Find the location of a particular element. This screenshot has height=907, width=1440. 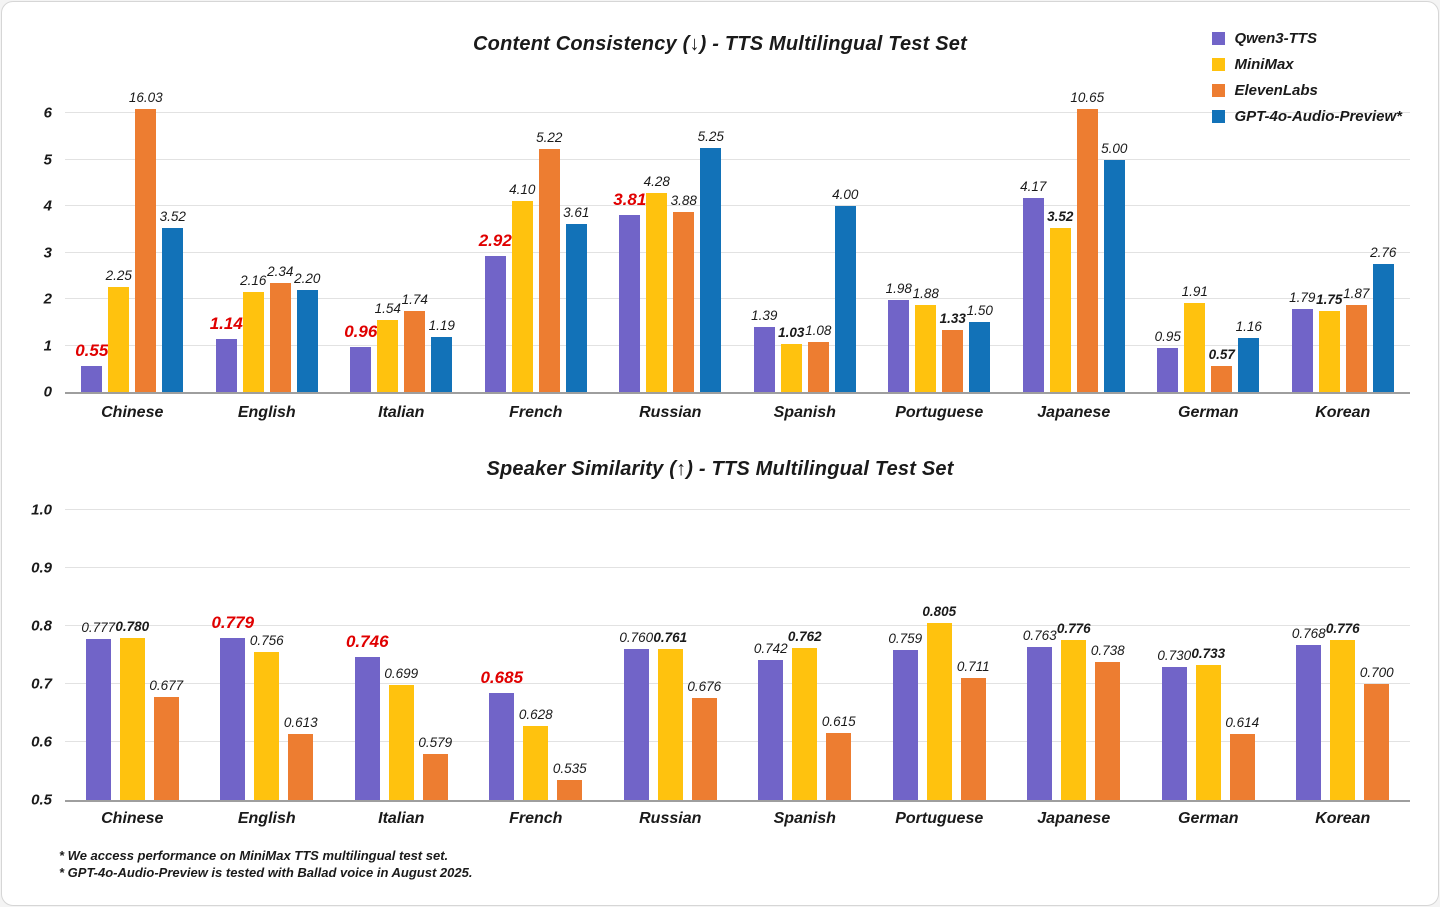

value-label: 0.742 is located at coordinates (770, 648).